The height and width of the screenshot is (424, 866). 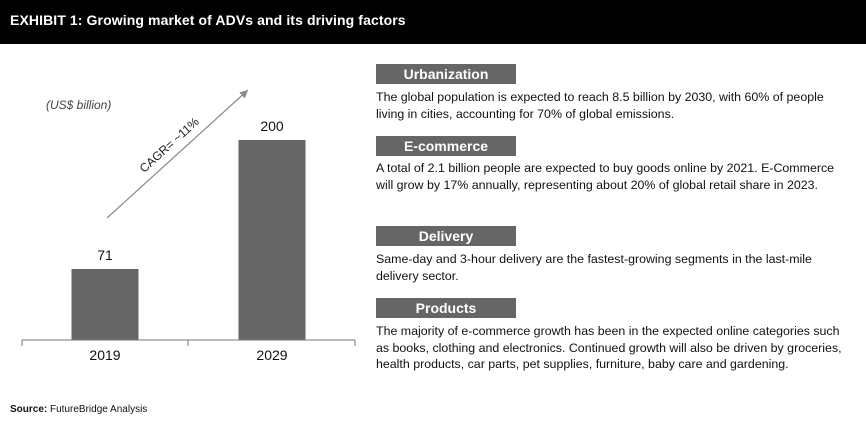 I want to click on cagr-arrow-line, so click(x=177, y=154).